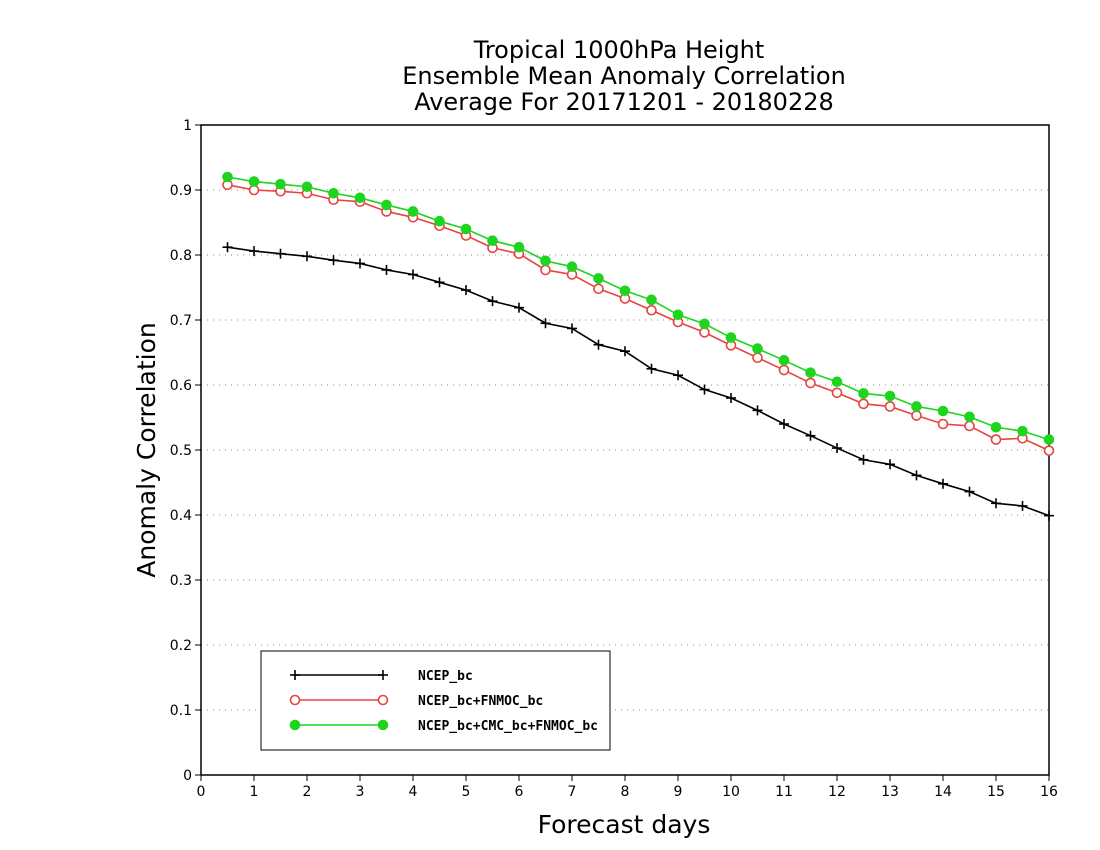 This screenshot has width=1100, height=850. What do you see at coordinates (181, 516) in the screenshot?
I see `y-tick-label: 0.4` at bounding box center [181, 516].